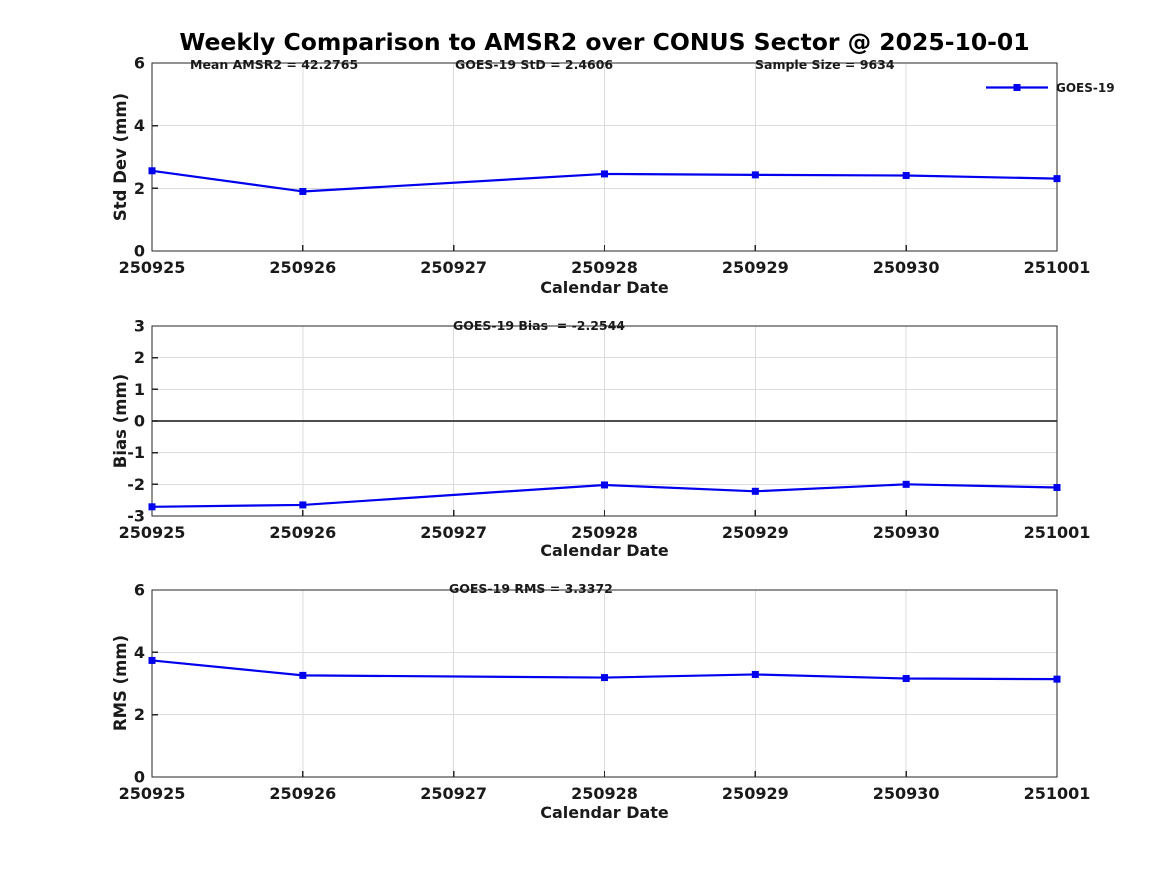 Image resolution: width=1167 pixels, height=875 pixels. Describe the element at coordinates (120, 157) in the screenshot. I see `ylabel-std-dev: Std Dev (mm)` at that location.